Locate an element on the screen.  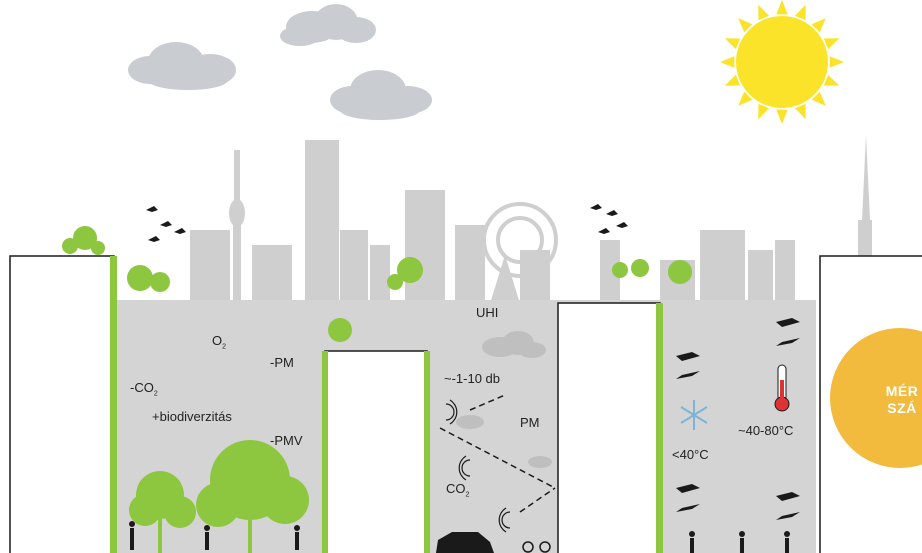
label-co2-mid: CO2 is located at coordinates (458, 490).